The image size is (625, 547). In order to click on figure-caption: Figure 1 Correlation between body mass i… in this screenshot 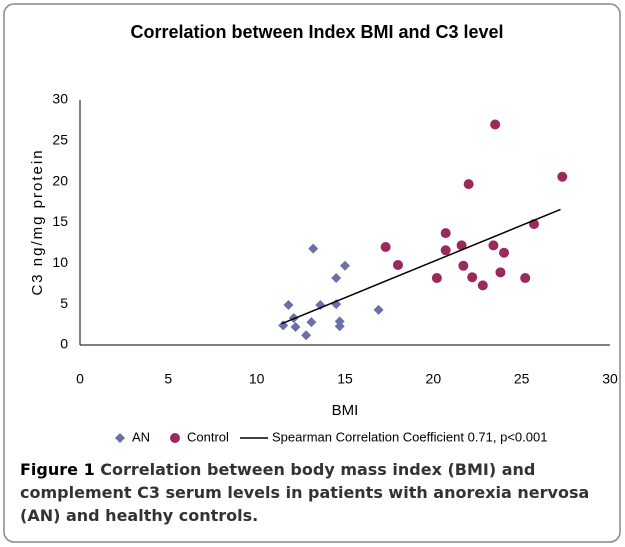, I will do `click(316, 492)`.